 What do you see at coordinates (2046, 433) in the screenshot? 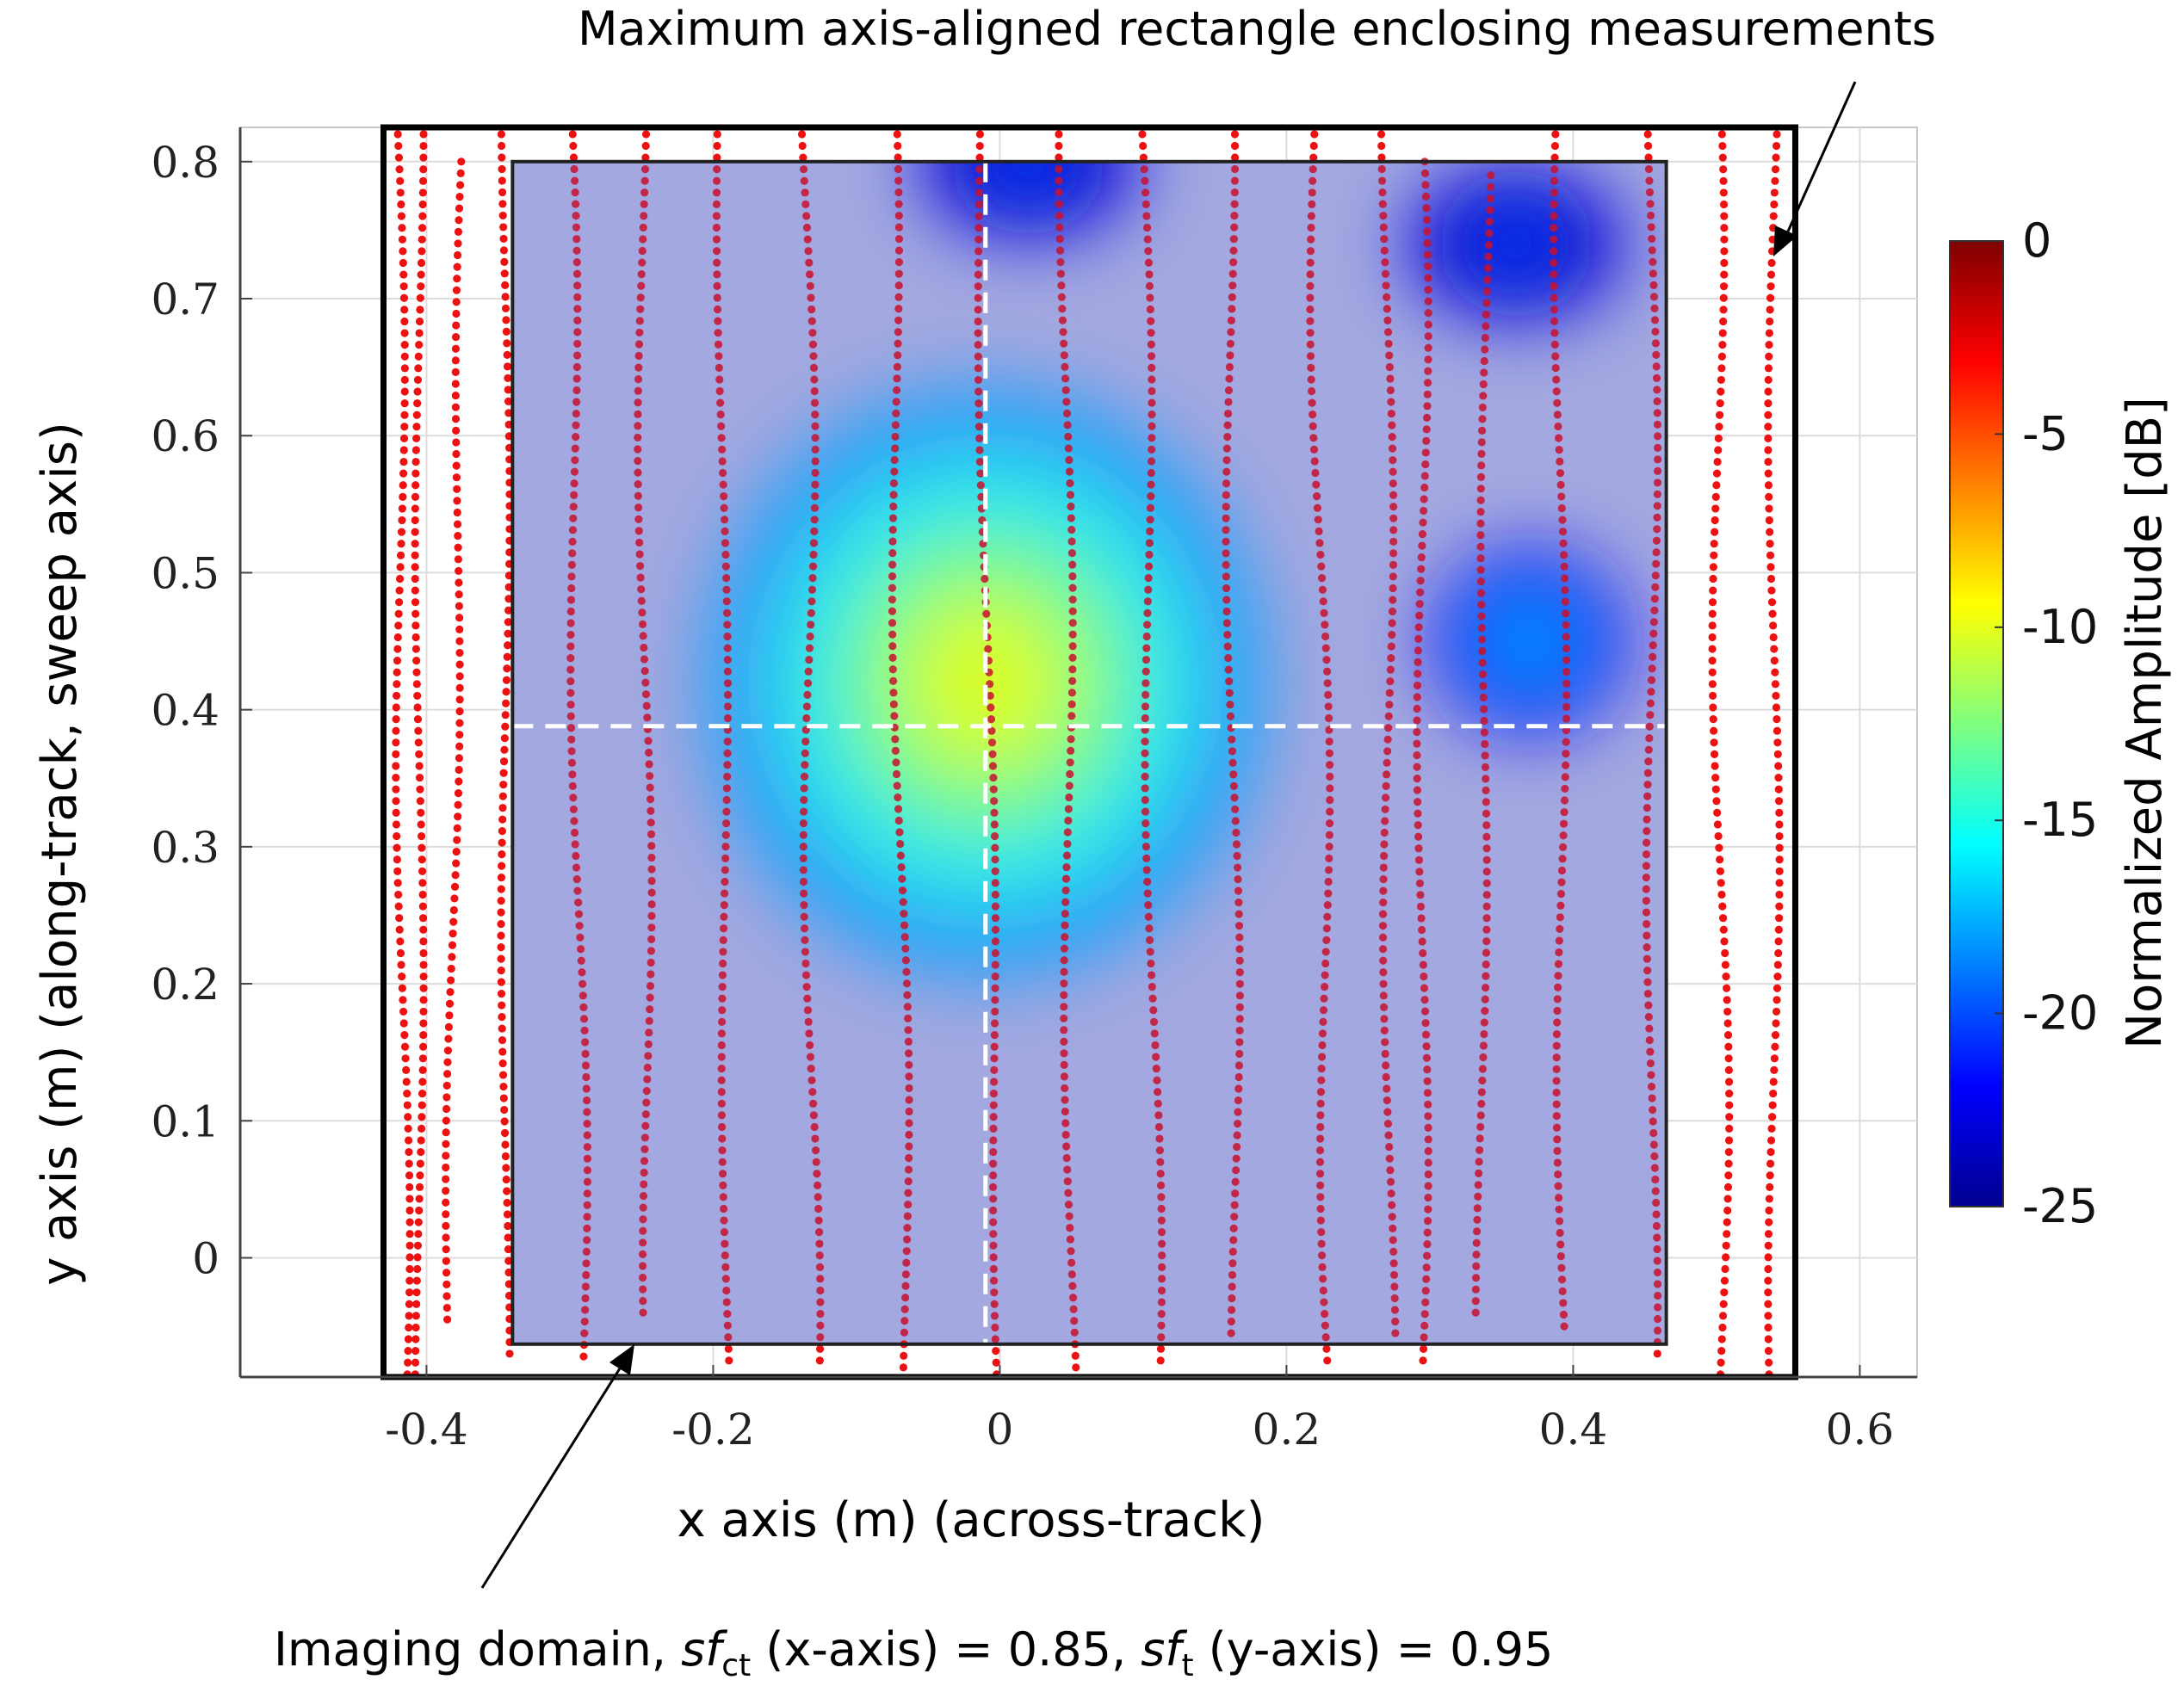
I see `colorbar-tick-label: -5` at bounding box center [2046, 433].